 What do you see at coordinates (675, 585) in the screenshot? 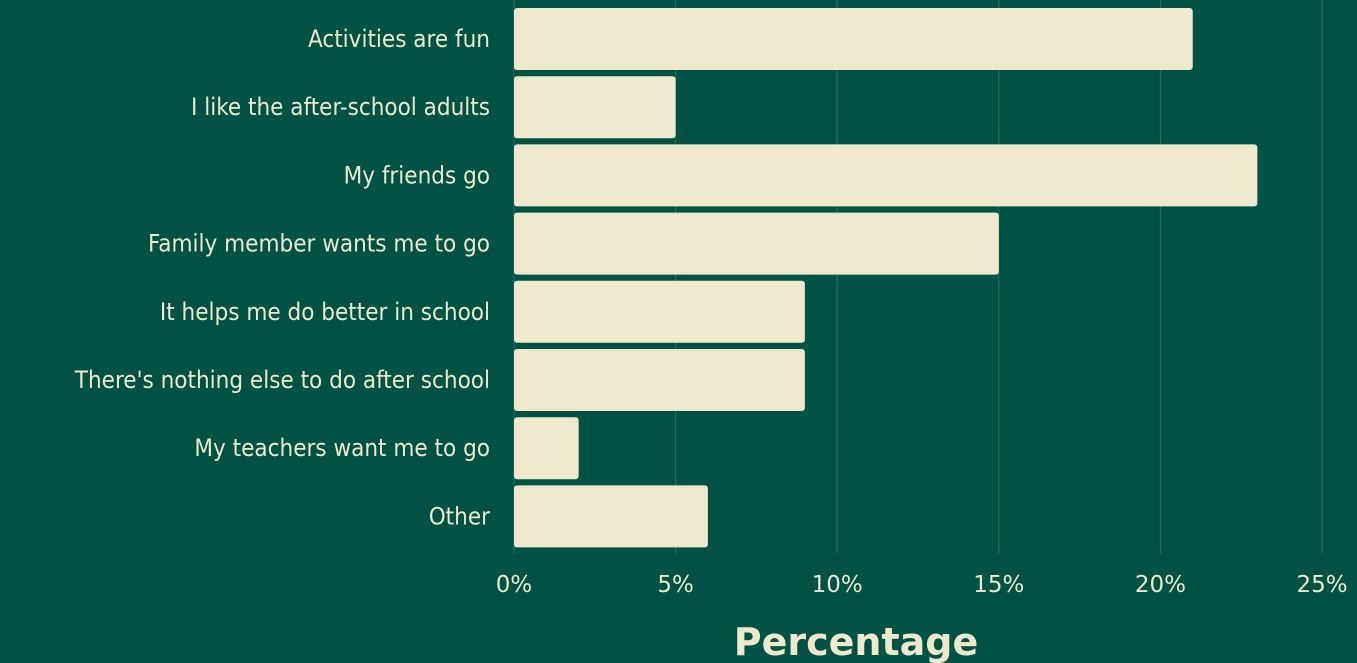
I see `x-tick-label: 5%` at bounding box center [675, 585].